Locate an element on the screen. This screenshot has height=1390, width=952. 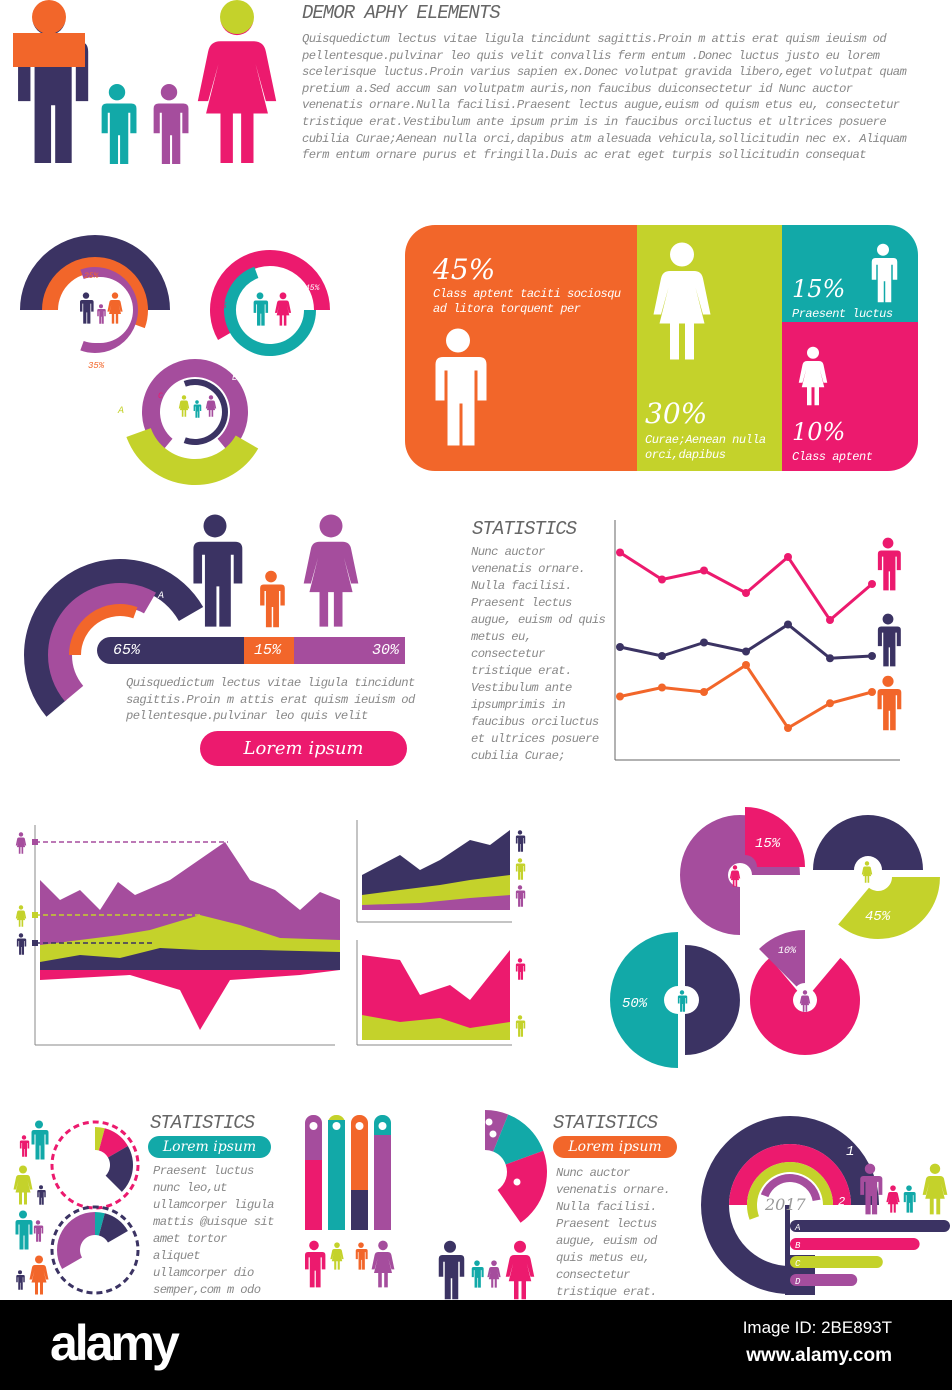
tile-30: 30% Curae;Aenean nulla orci,dapibus is located at coordinates (709, 348).